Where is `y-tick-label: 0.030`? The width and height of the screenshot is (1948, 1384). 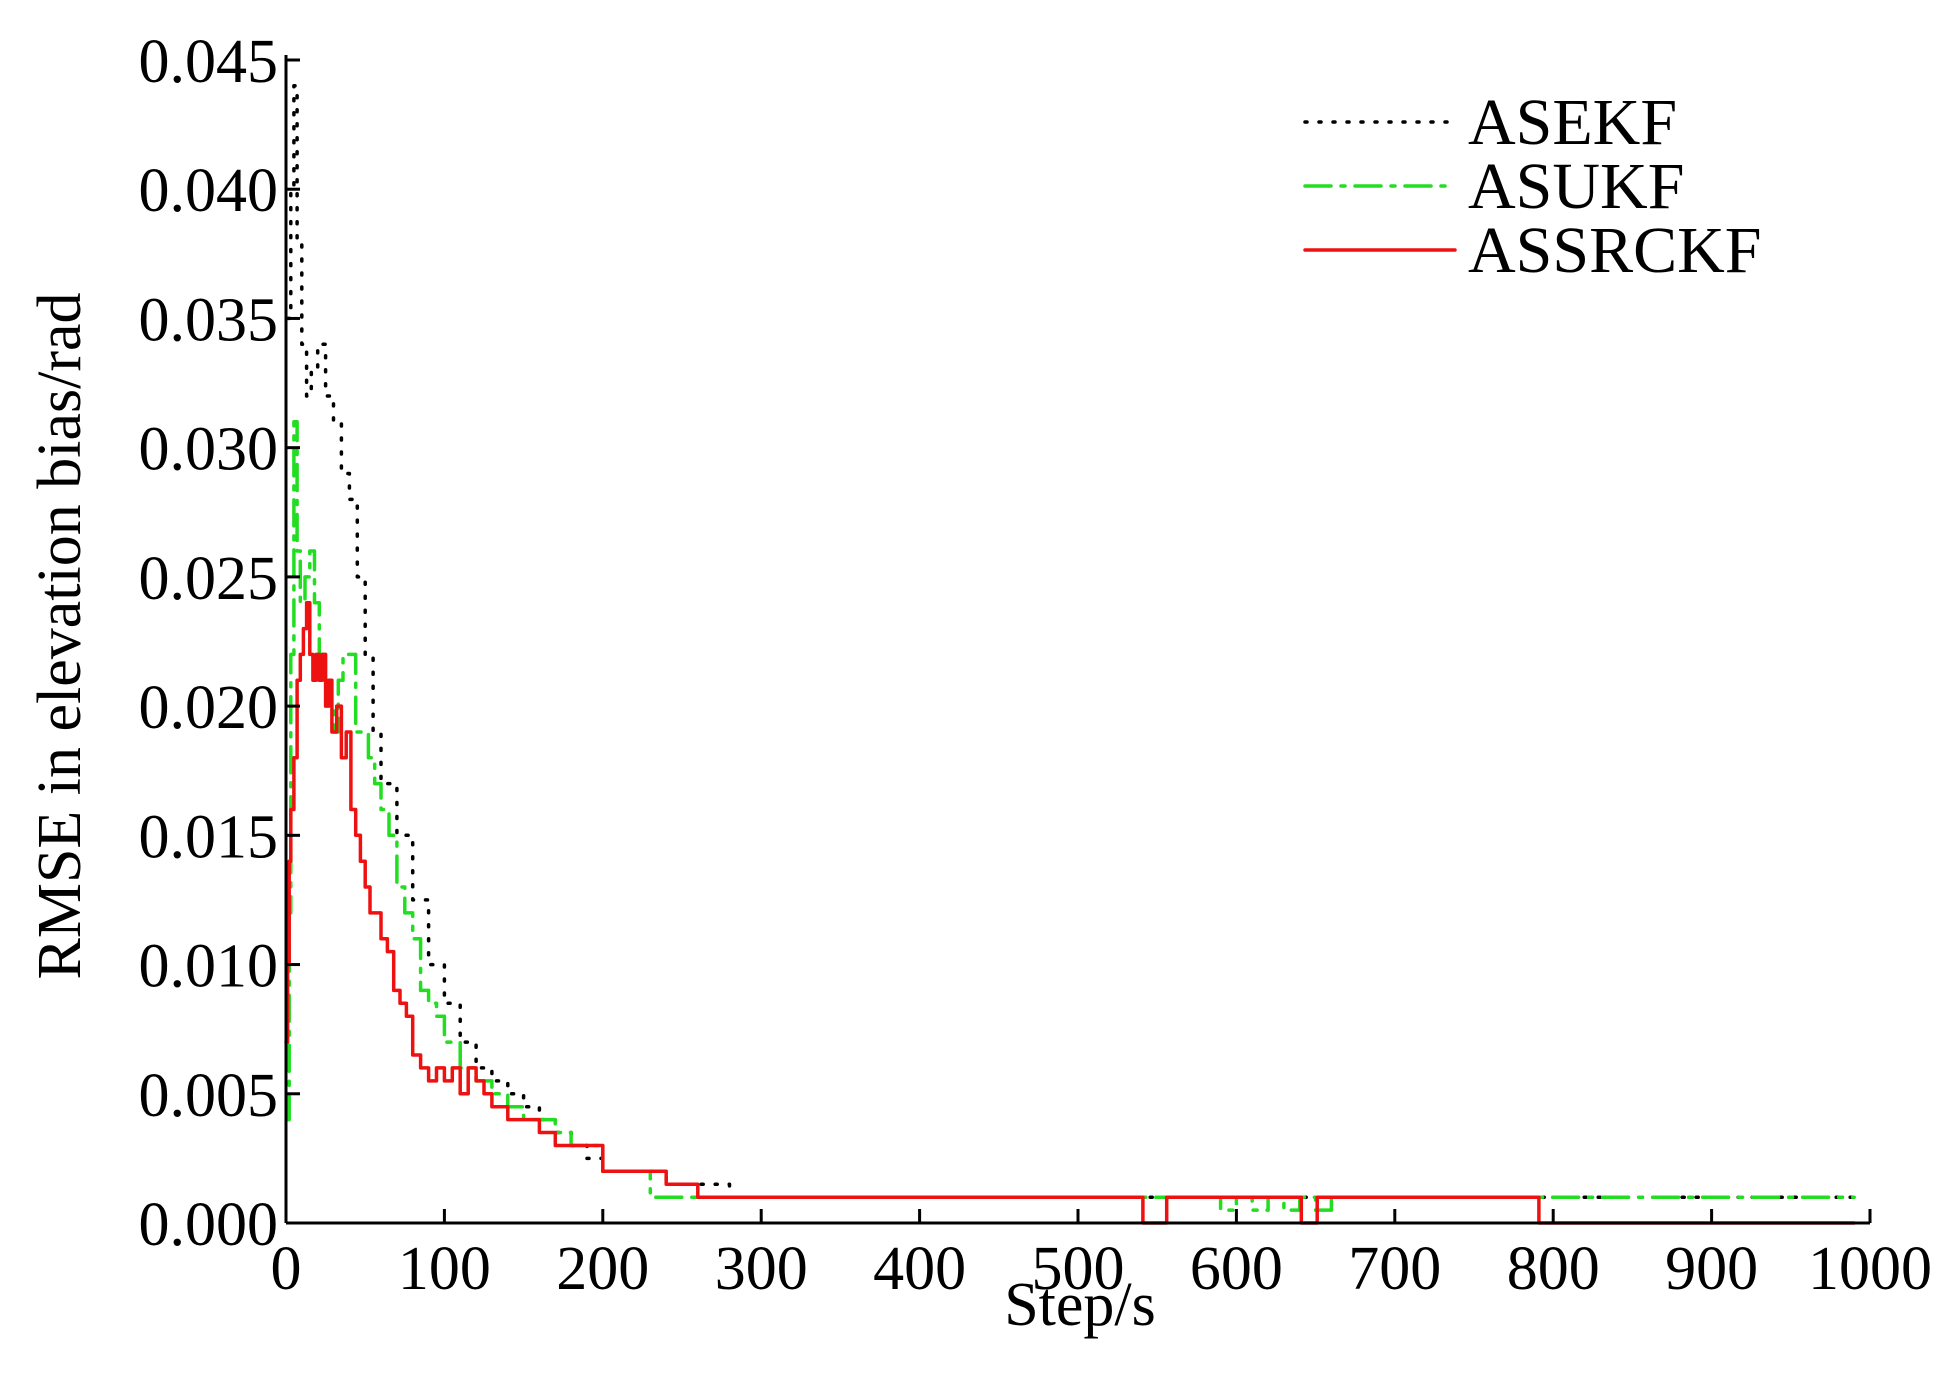
y-tick-label: 0.030 is located at coordinates (209, 450).